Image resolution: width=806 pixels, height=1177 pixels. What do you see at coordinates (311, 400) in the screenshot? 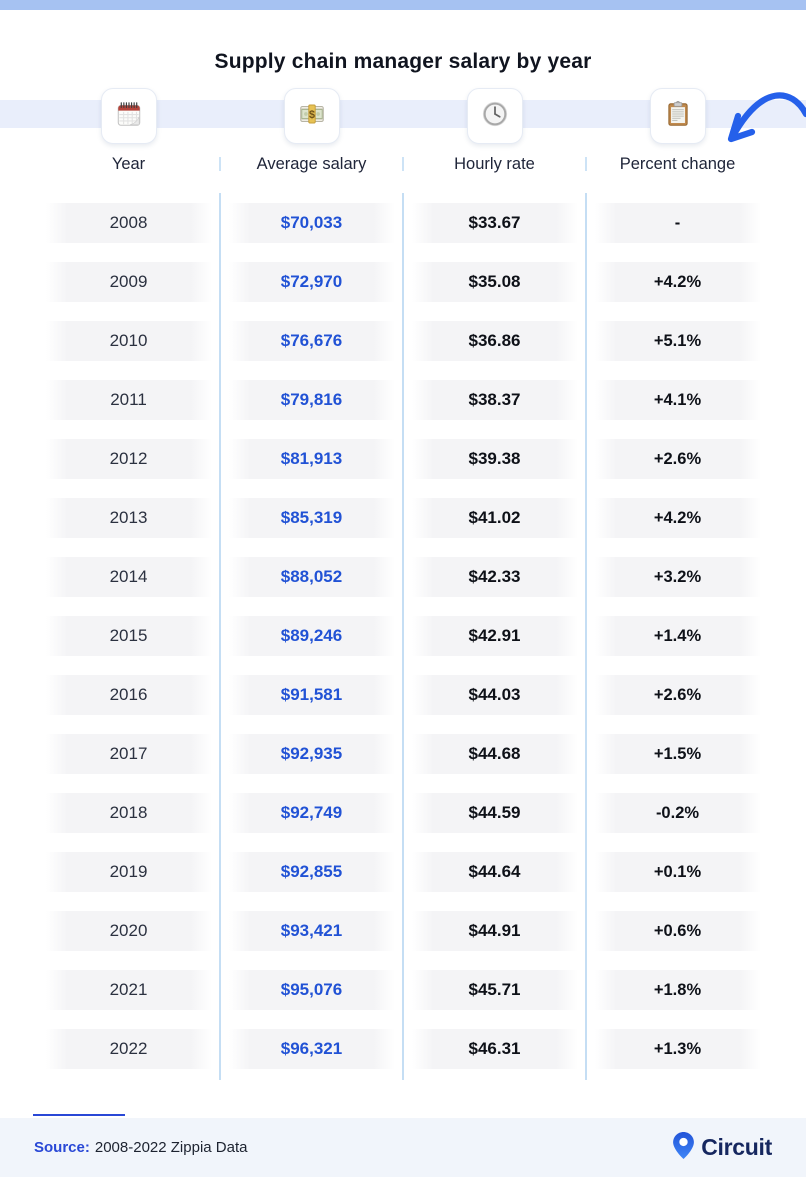
I see `average-salary-value: $79,816` at bounding box center [311, 400].